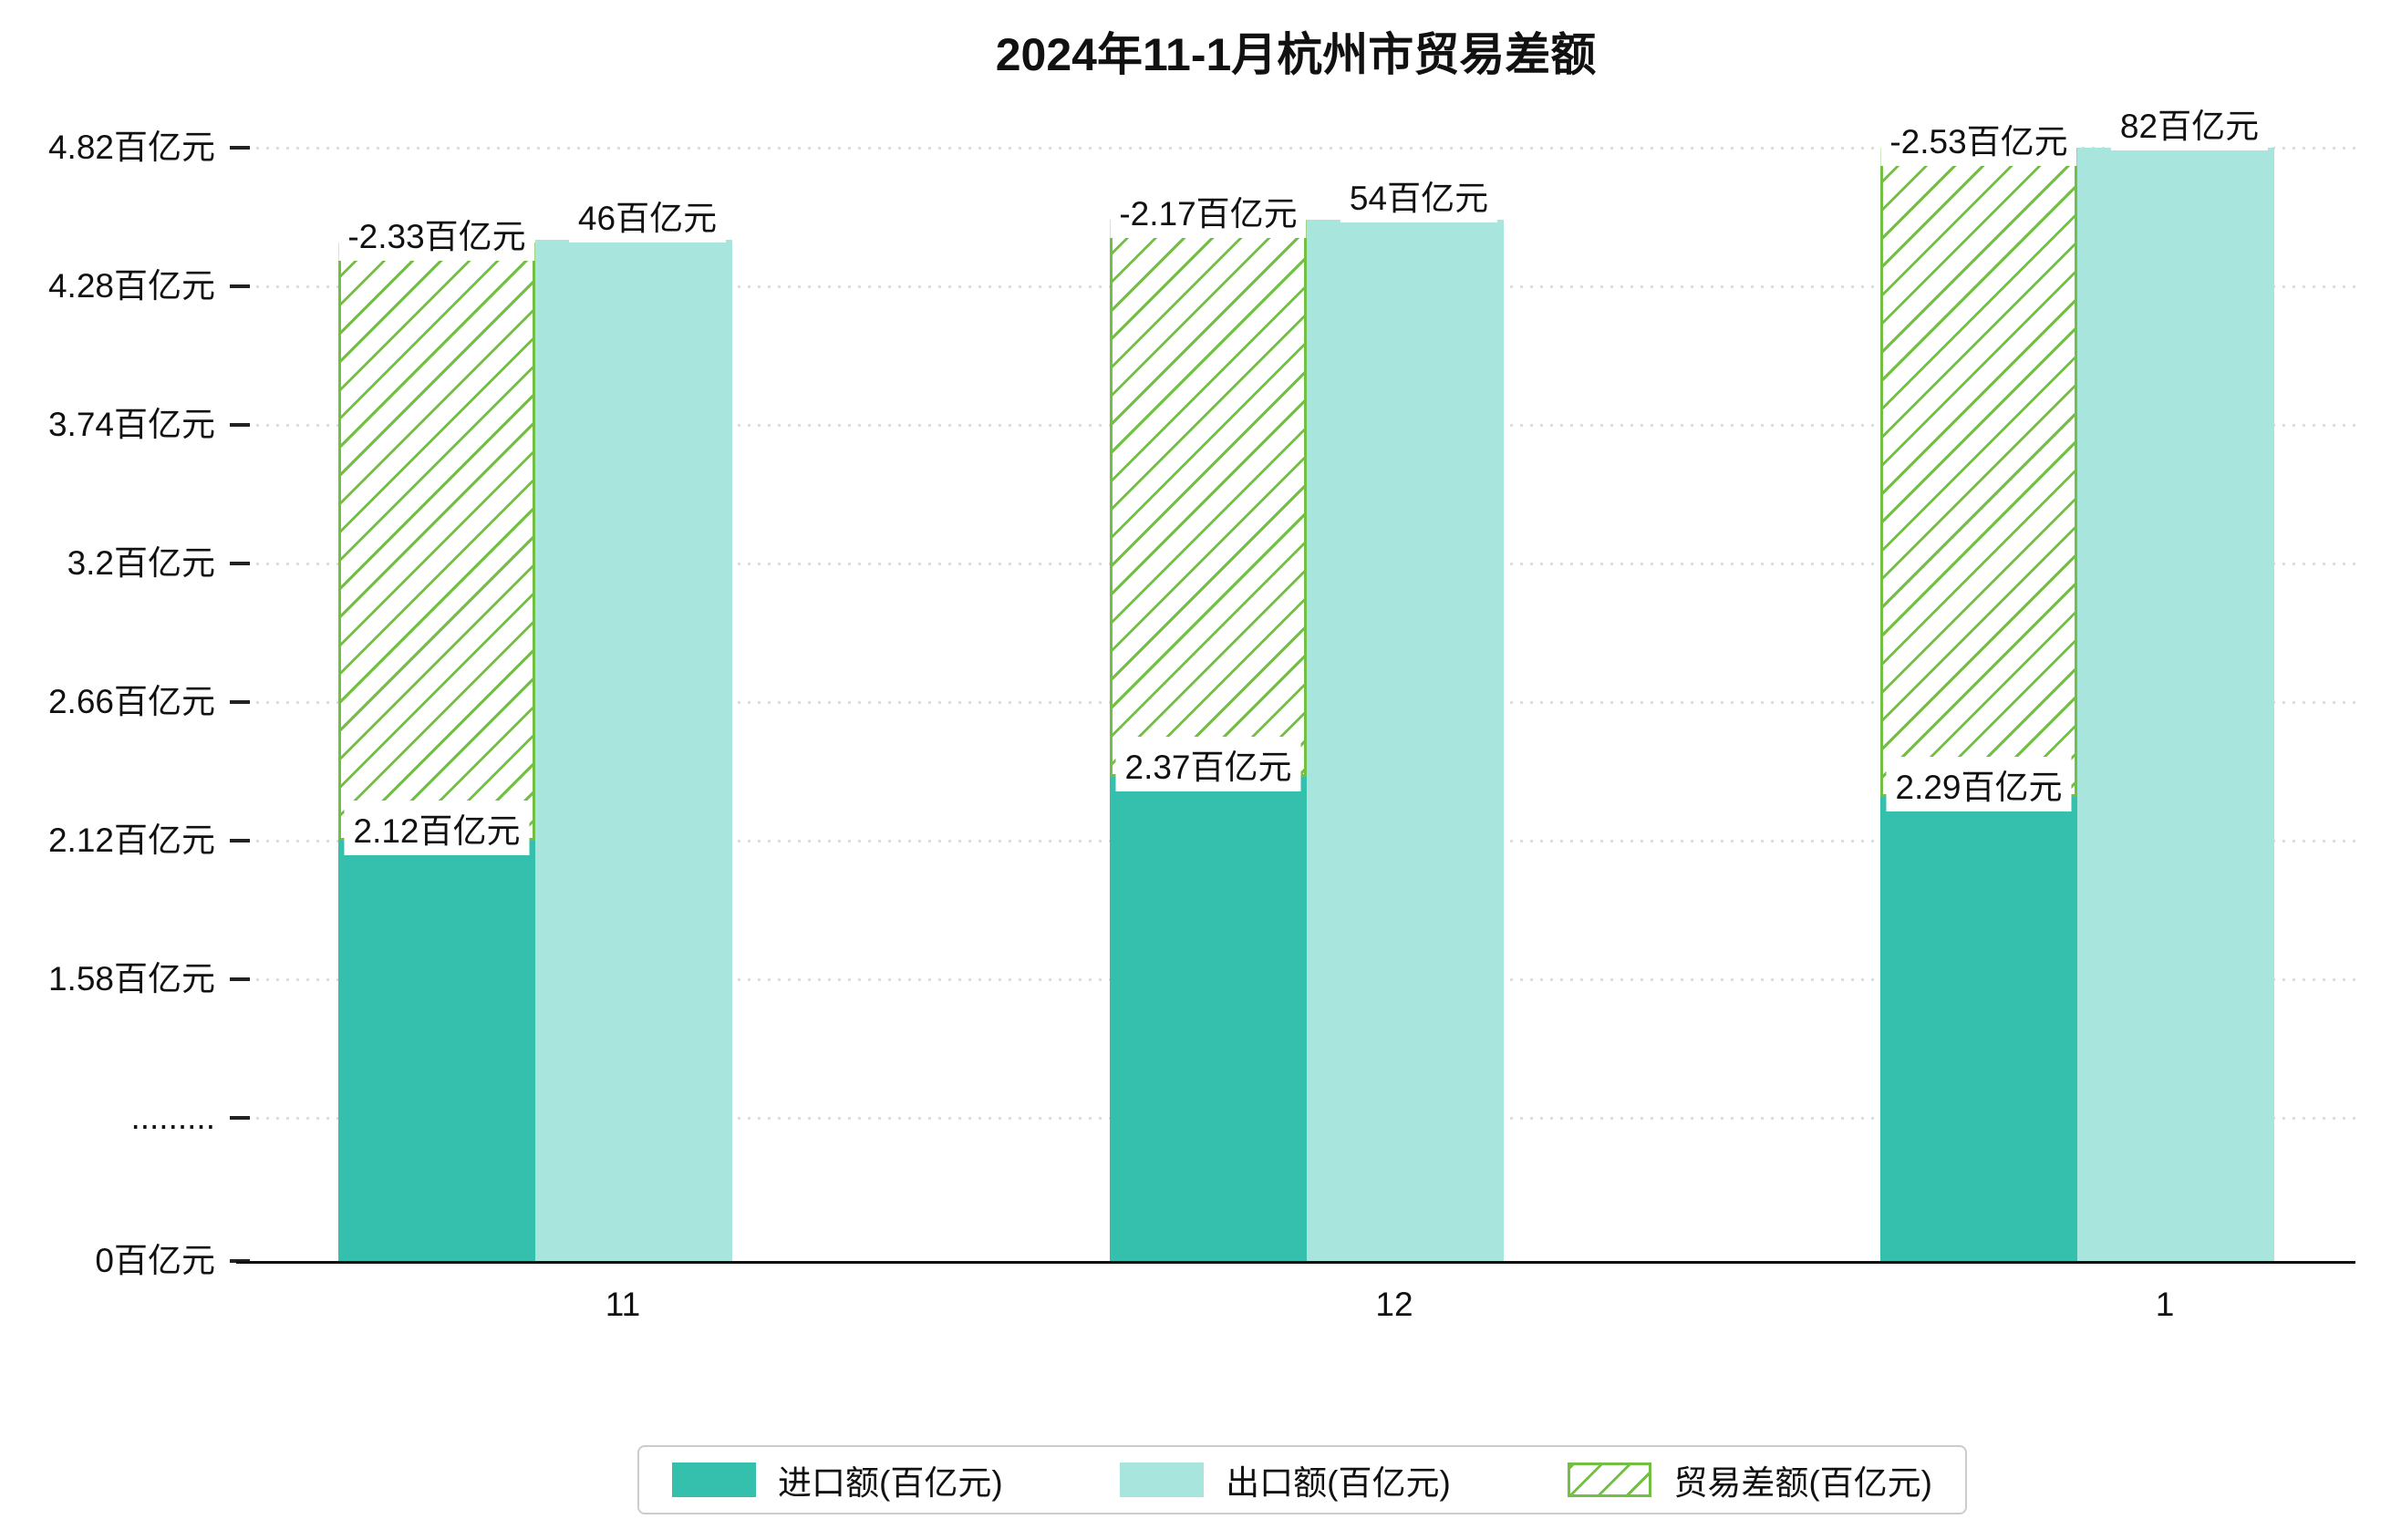 The width and height of the screenshot is (2391, 1540). Describe the element at coordinates (714, 1479) in the screenshot. I see `import-swatch-icon` at that location.